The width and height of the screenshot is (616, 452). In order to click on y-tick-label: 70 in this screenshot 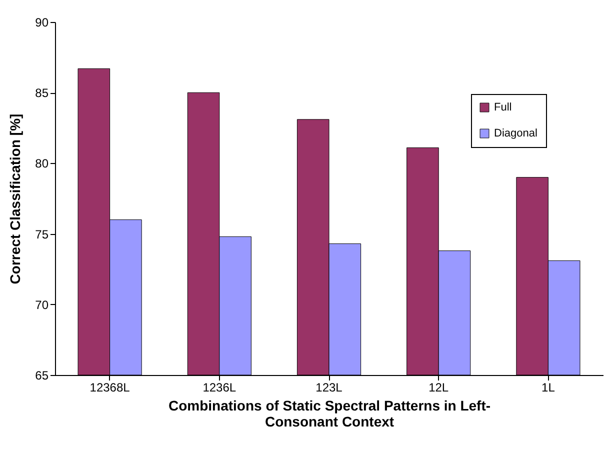, I will do `click(42, 305)`.